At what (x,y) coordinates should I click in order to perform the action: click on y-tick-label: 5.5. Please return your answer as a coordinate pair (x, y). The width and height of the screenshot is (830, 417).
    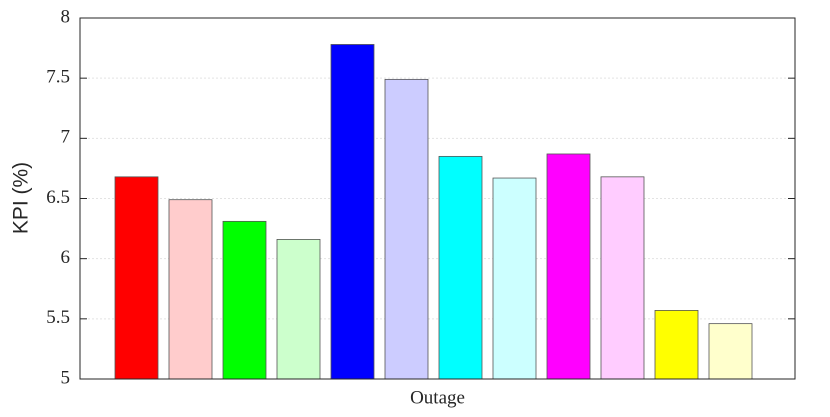
    Looking at the image, I should click on (58, 317).